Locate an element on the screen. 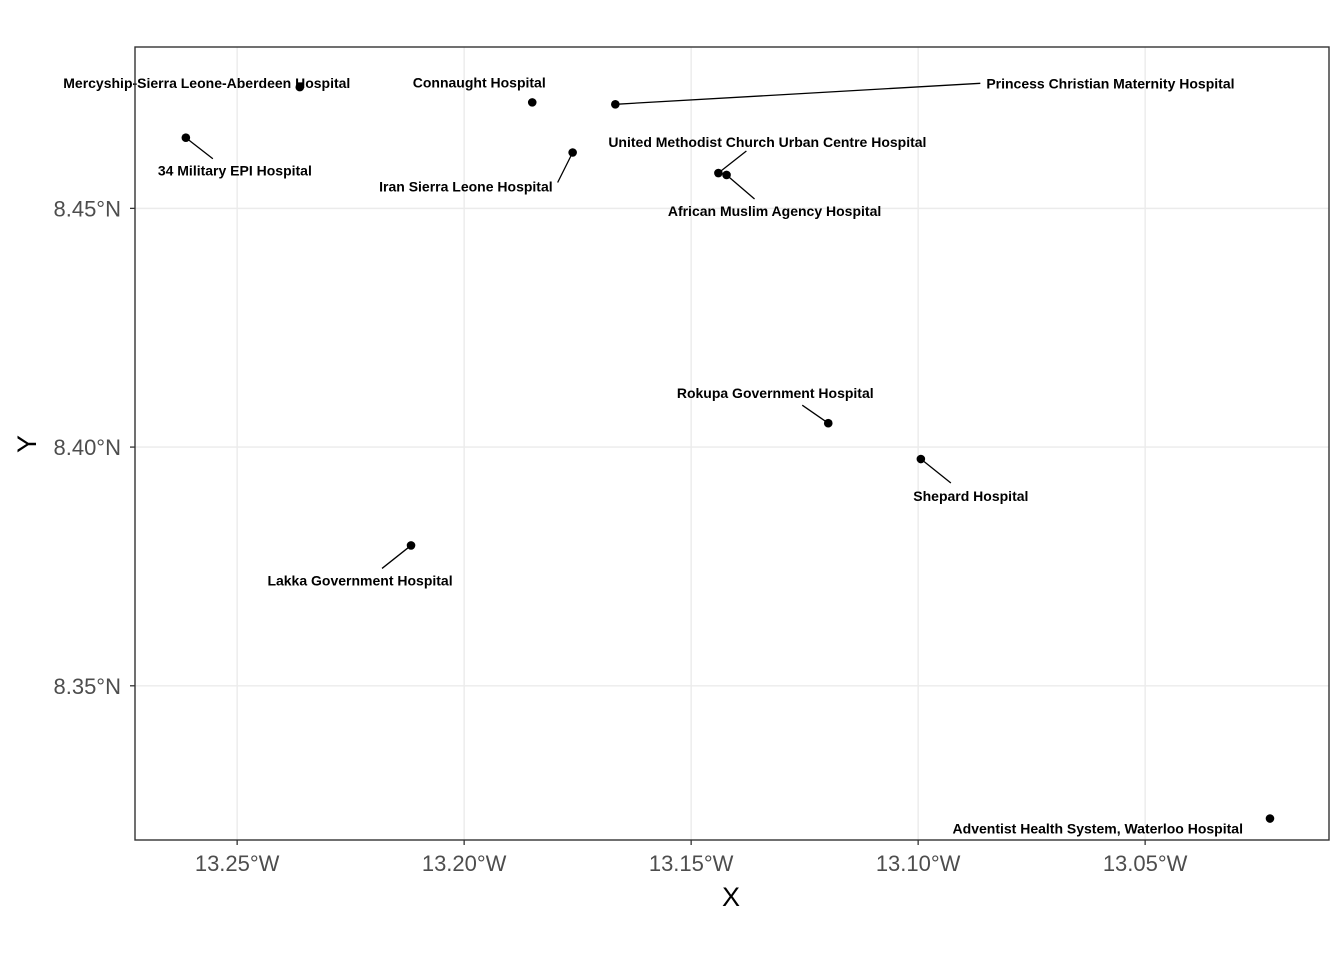 The width and height of the screenshot is (1344, 960). y-tick-label: 8.40°N is located at coordinates (87, 447).